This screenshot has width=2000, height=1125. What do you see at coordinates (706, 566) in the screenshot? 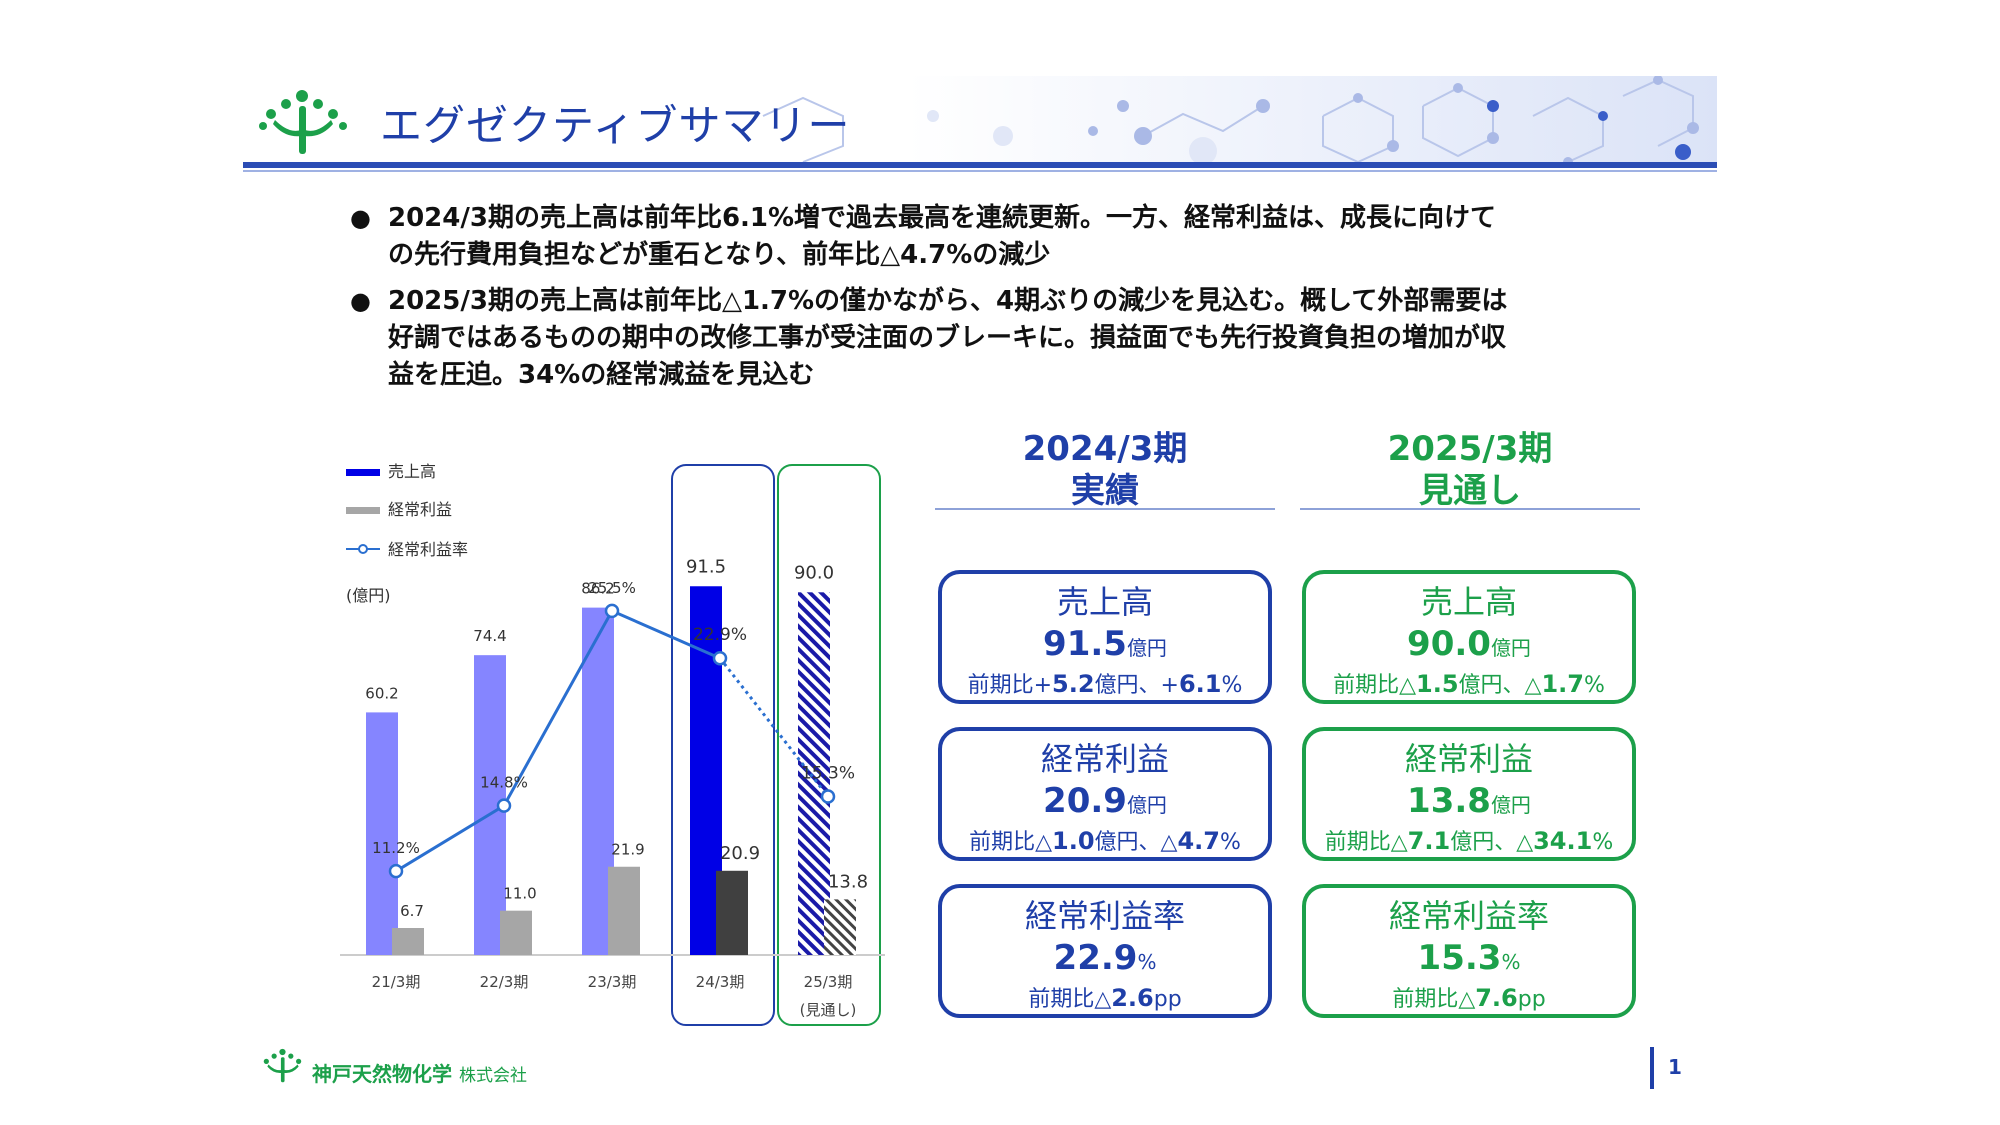
I see `data-label-sales: 91.5` at bounding box center [706, 566].